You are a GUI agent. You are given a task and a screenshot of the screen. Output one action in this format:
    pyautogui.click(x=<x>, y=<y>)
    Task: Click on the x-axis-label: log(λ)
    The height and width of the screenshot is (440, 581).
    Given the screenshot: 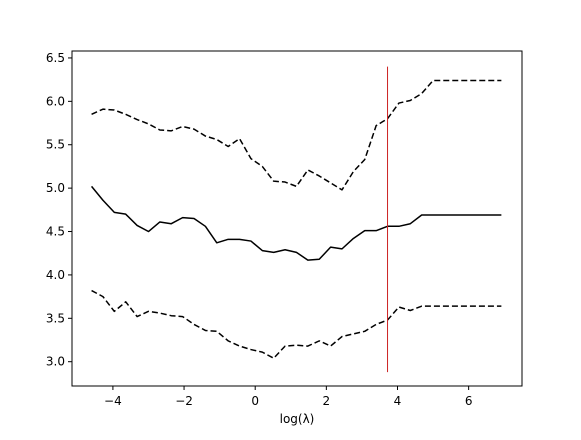 What is the action you would take?
    pyautogui.click(x=297, y=419)
    